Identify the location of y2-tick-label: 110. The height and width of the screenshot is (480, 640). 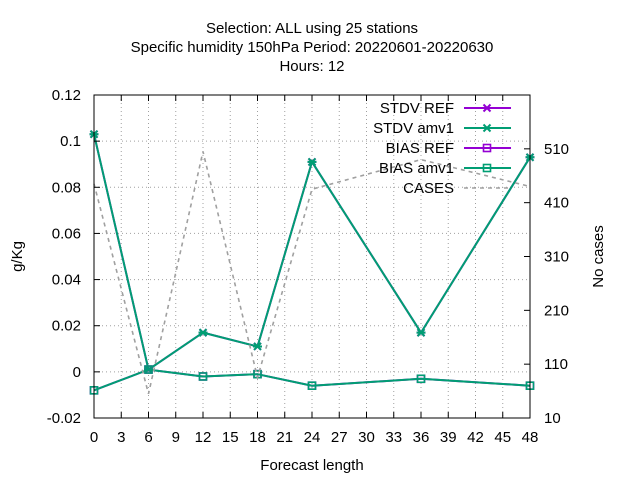
(556, 364).